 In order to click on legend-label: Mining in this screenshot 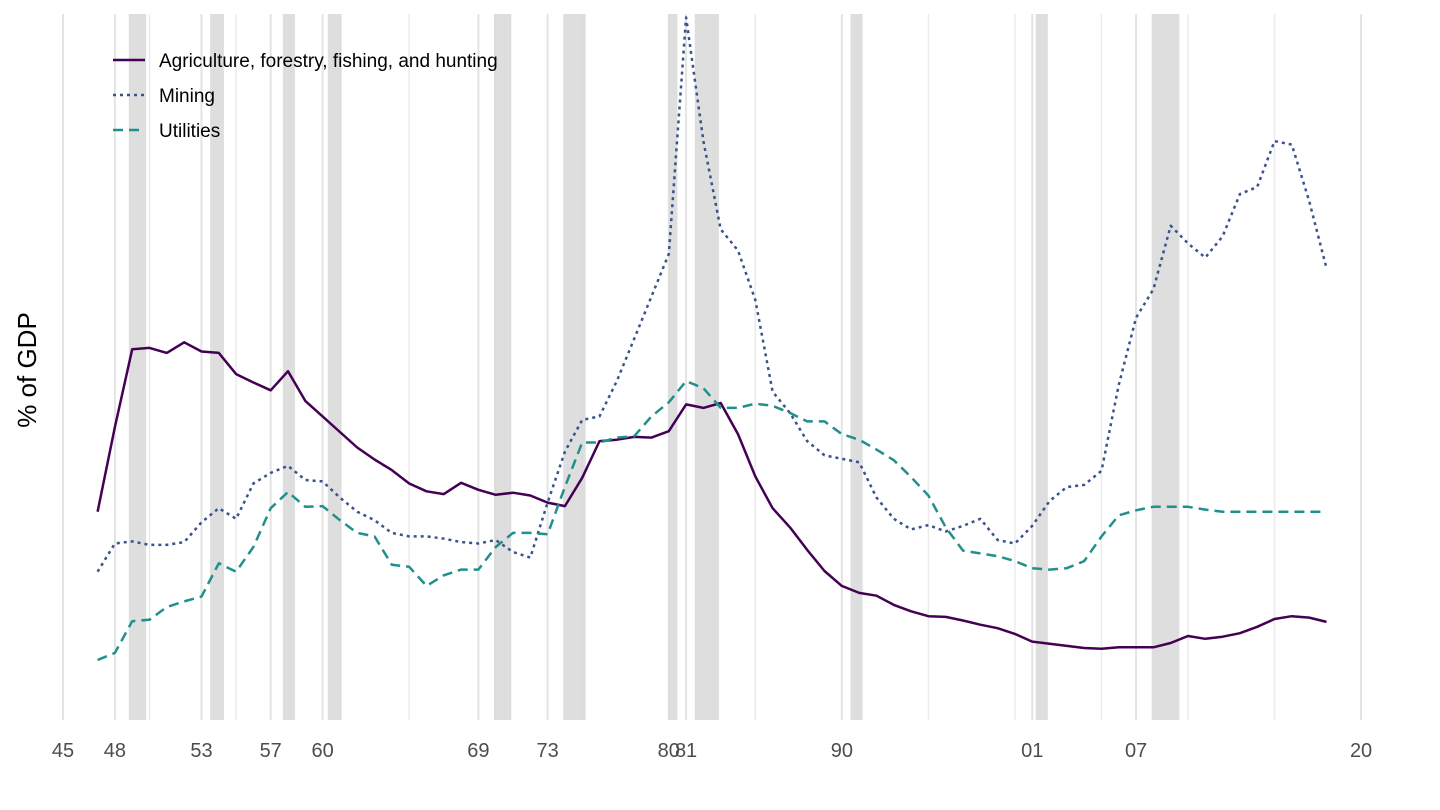, I will do `click(187, 96)`.